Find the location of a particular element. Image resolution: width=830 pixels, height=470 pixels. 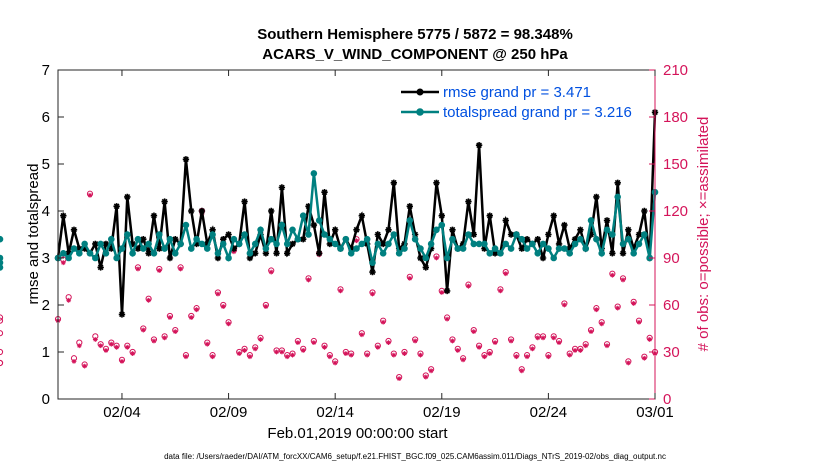

legend-rmse-label: rmse grand pr = 3.471 is located at coordinates (517, 92).